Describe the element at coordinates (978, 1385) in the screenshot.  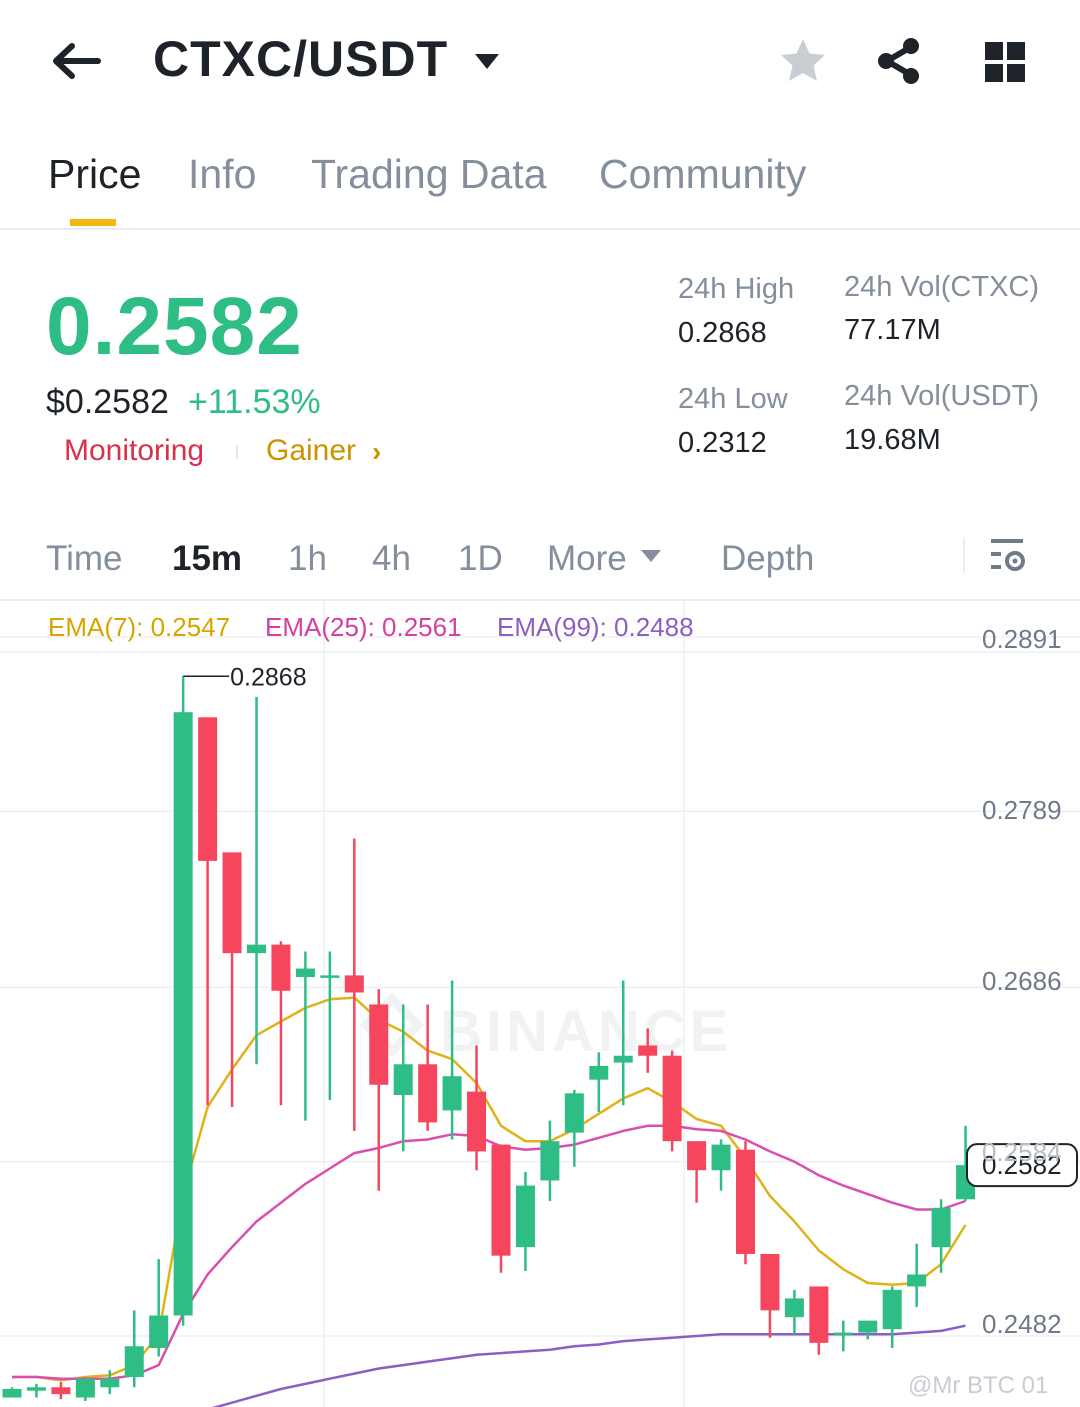
I see `author-watermark: @Mr BTC 01` at that location.